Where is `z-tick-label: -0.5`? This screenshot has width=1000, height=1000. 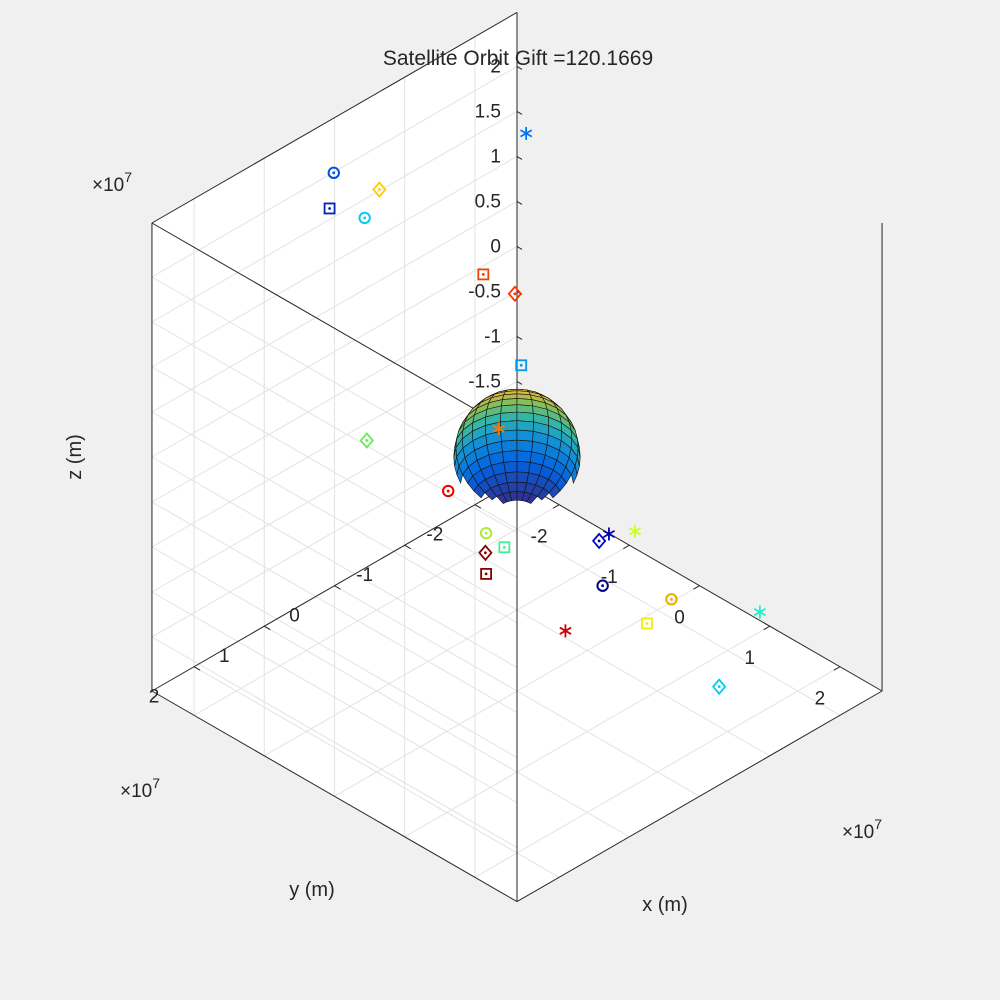 z-tick-label: -0.5 is located at coordinates (484, 291).